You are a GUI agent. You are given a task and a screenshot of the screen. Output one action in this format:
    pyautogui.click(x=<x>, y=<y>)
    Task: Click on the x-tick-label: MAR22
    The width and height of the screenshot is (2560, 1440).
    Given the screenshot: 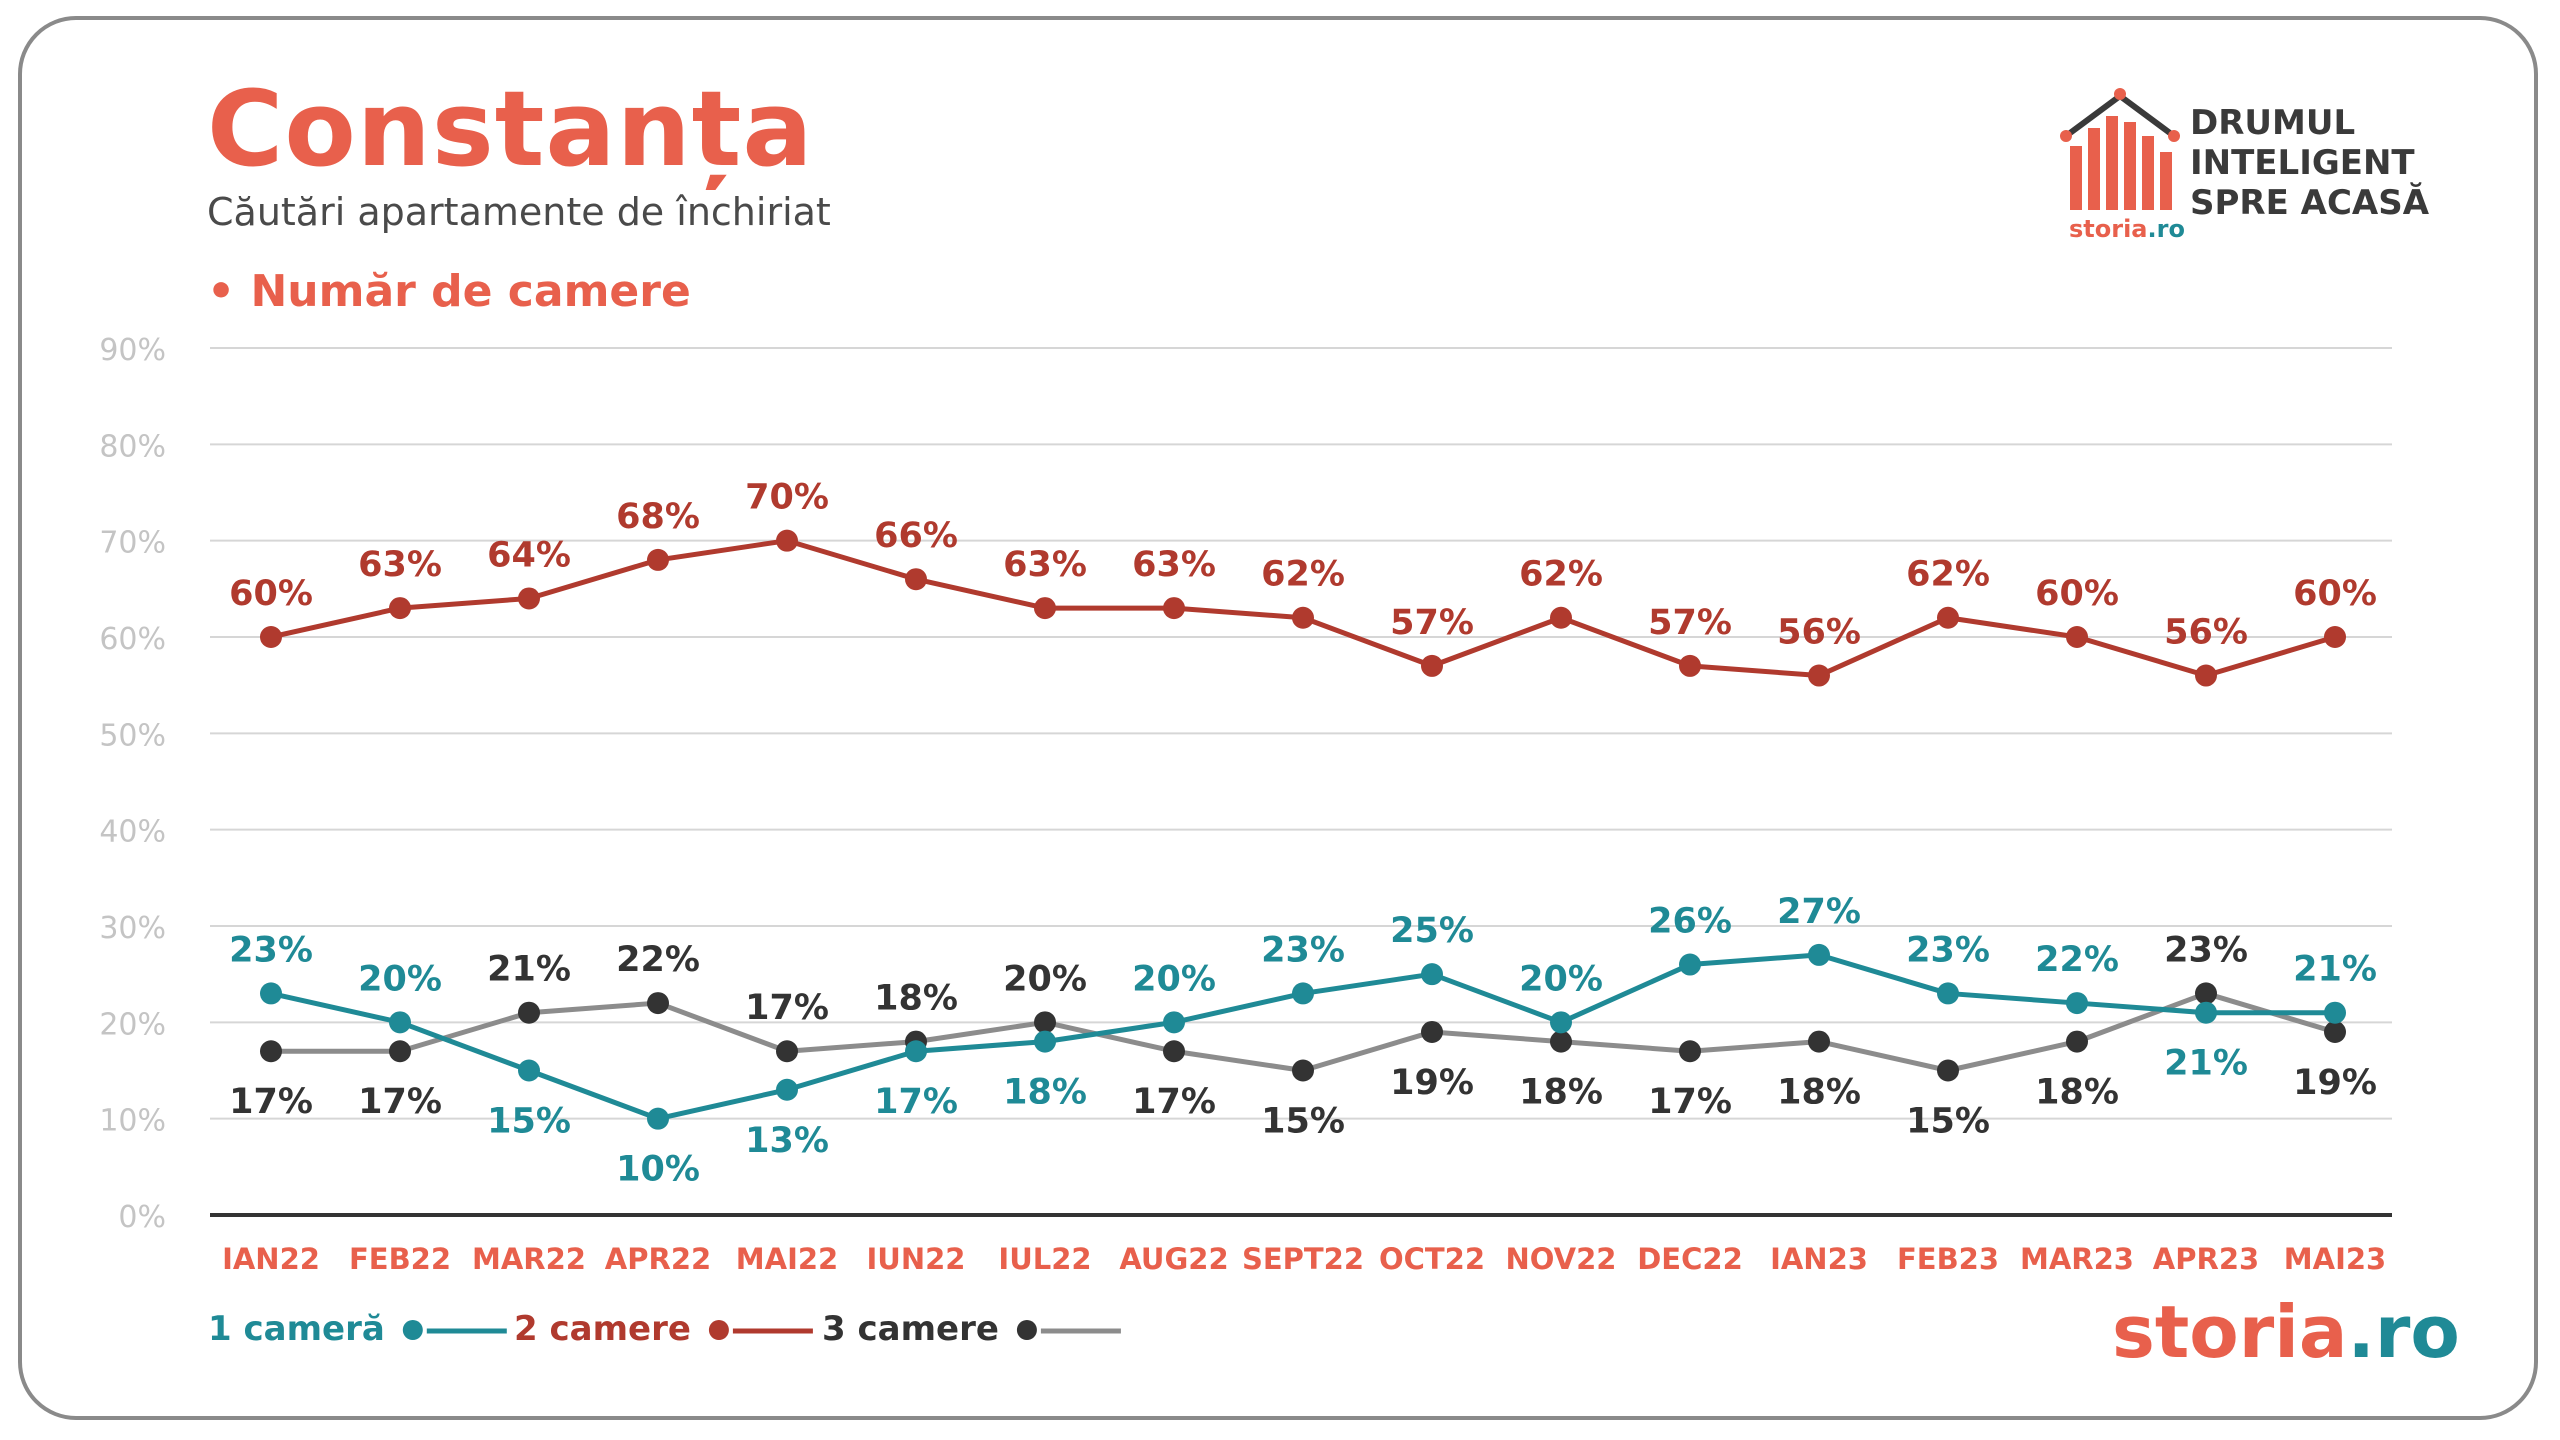 What is the action you would take?
    pyautogui.click(x=529, y=1259)
    